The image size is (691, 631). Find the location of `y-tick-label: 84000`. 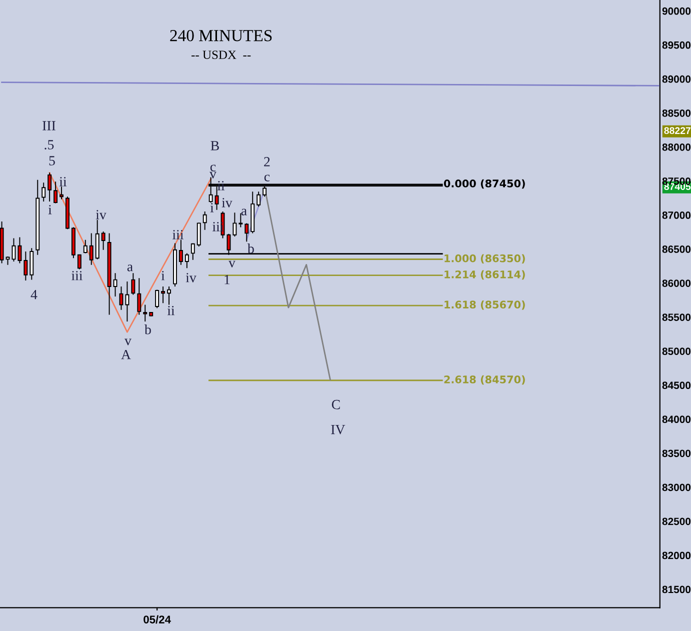

y-tick-label: 84000 is located at coordinates (676, 420).